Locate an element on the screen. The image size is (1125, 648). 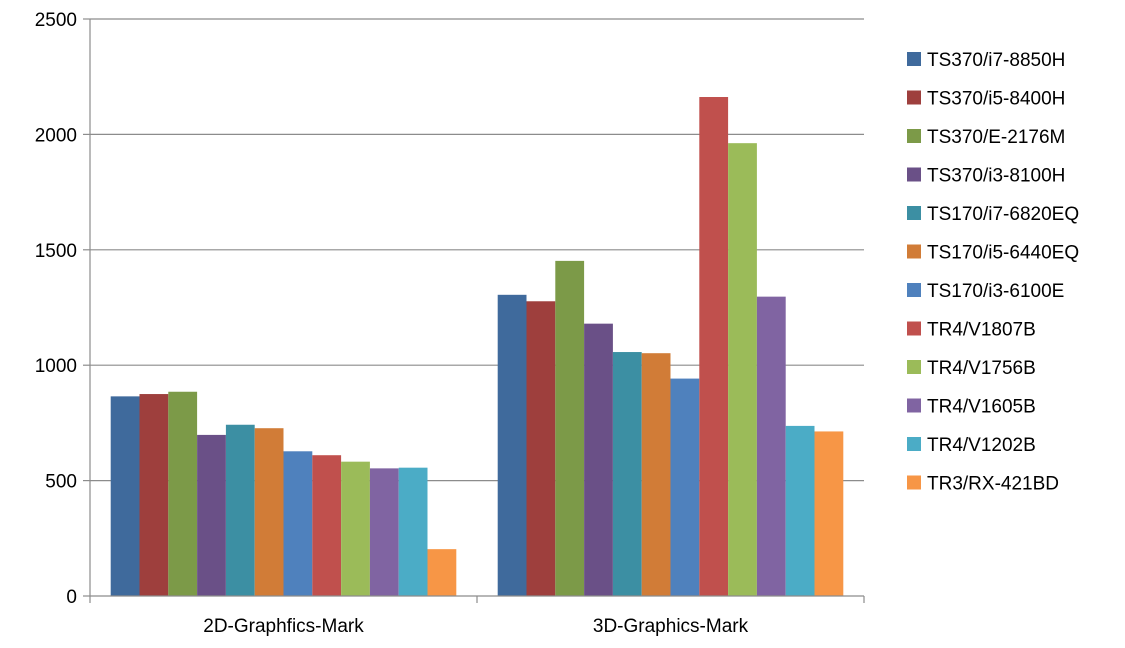
bar-tr4-v1202b-2d is located at coordinates (413, 531).